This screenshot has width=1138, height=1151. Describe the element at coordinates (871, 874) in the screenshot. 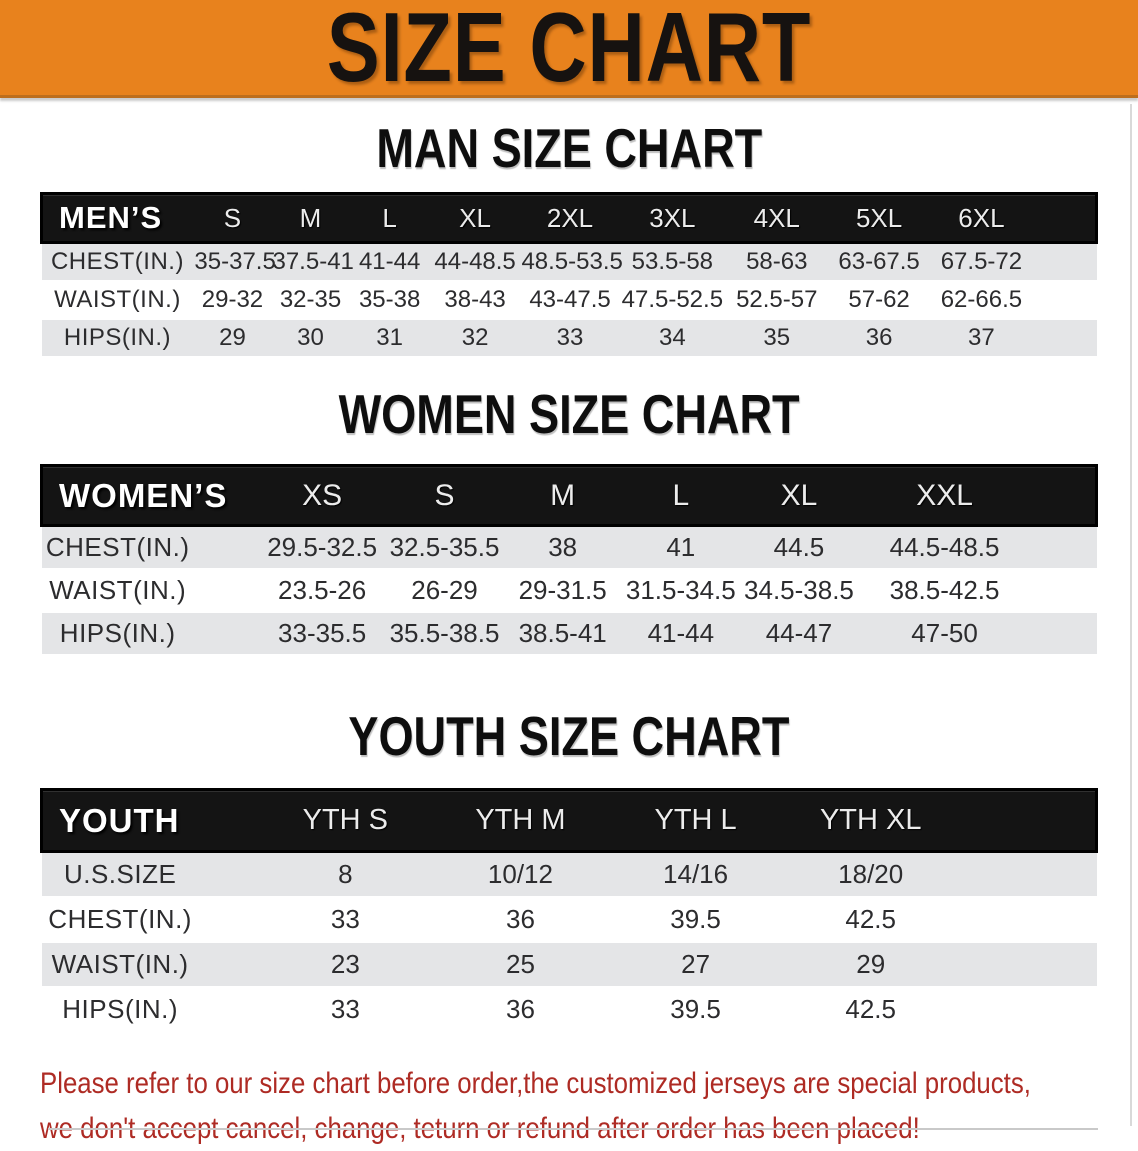

I see `size-value-cell: 18/20` at that location.